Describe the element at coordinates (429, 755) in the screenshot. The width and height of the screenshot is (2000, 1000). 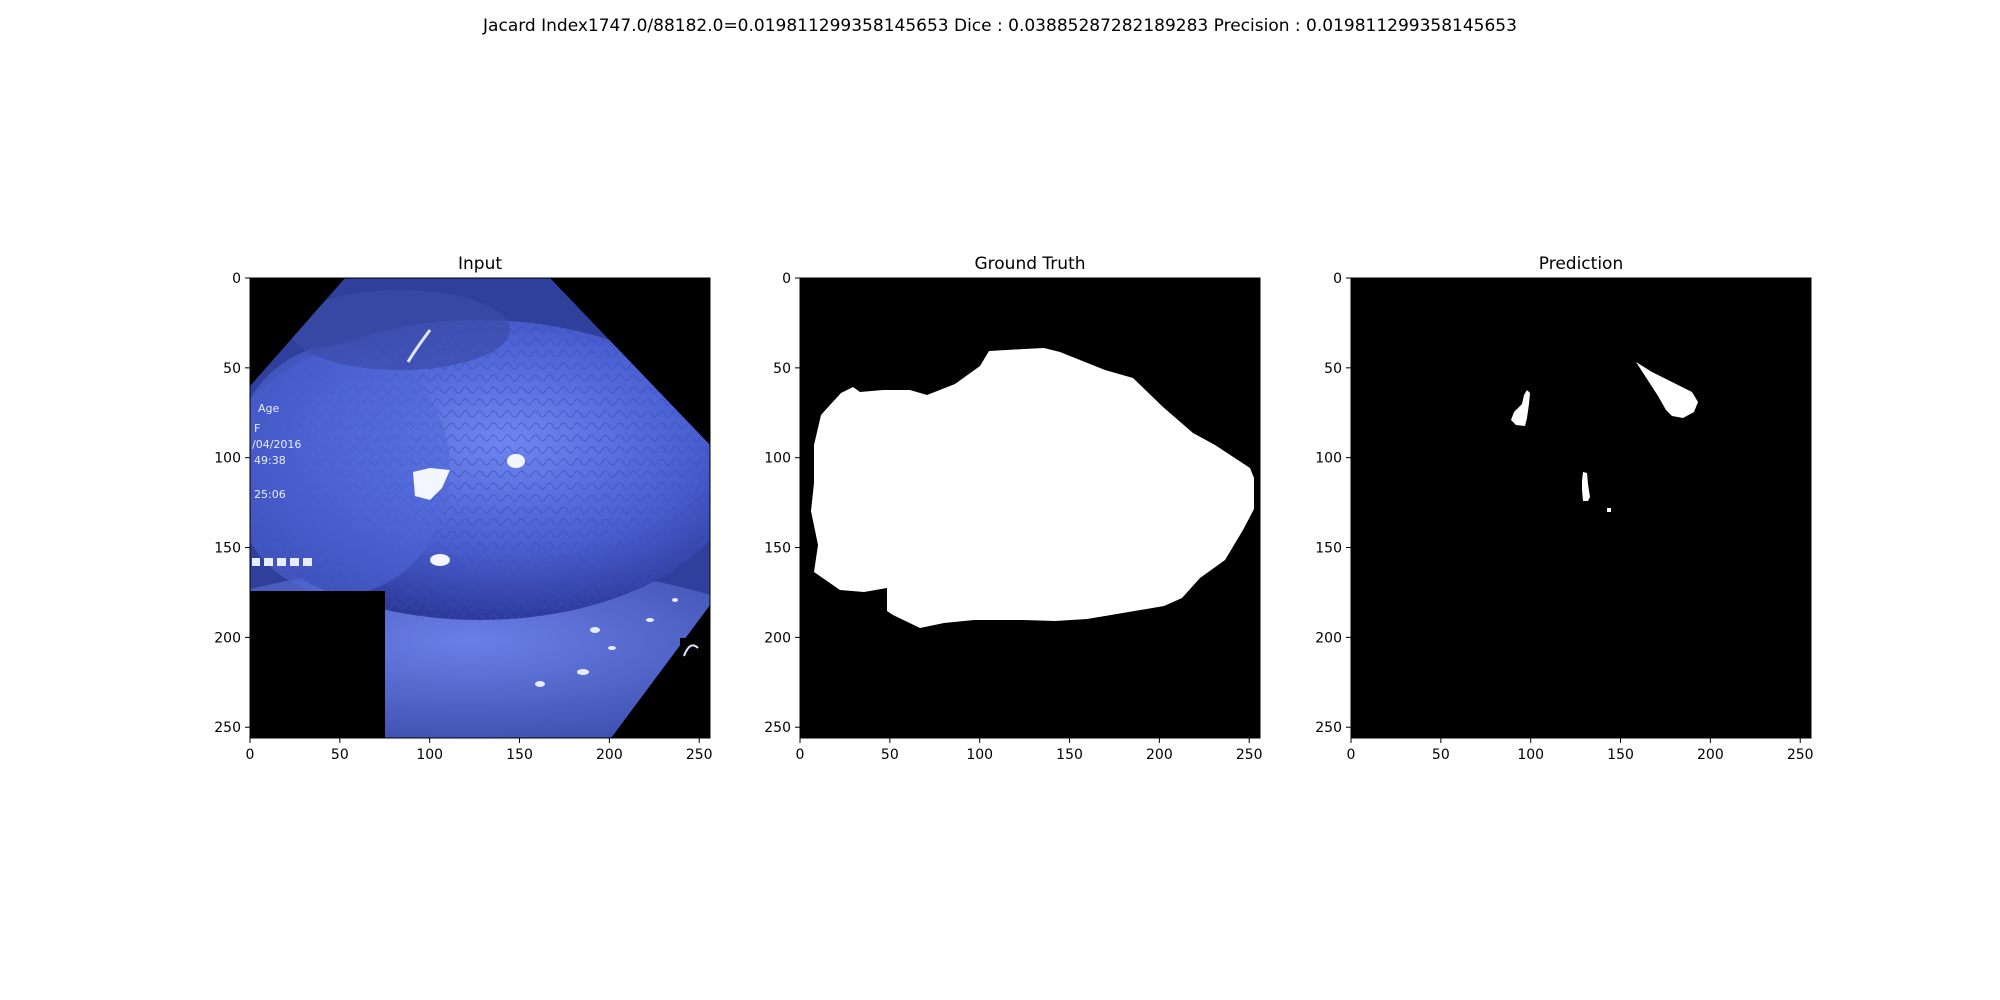
I see `input-x-tick-label: 100` at that location.